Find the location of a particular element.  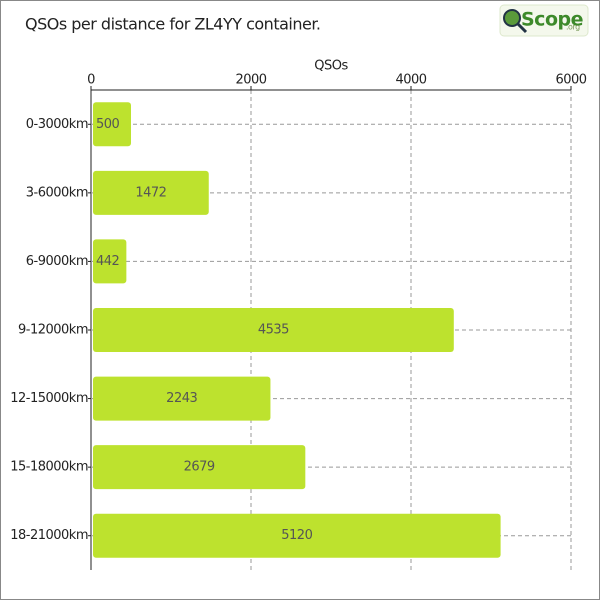

logo-text: Scope is located at coordinates (552, 20).